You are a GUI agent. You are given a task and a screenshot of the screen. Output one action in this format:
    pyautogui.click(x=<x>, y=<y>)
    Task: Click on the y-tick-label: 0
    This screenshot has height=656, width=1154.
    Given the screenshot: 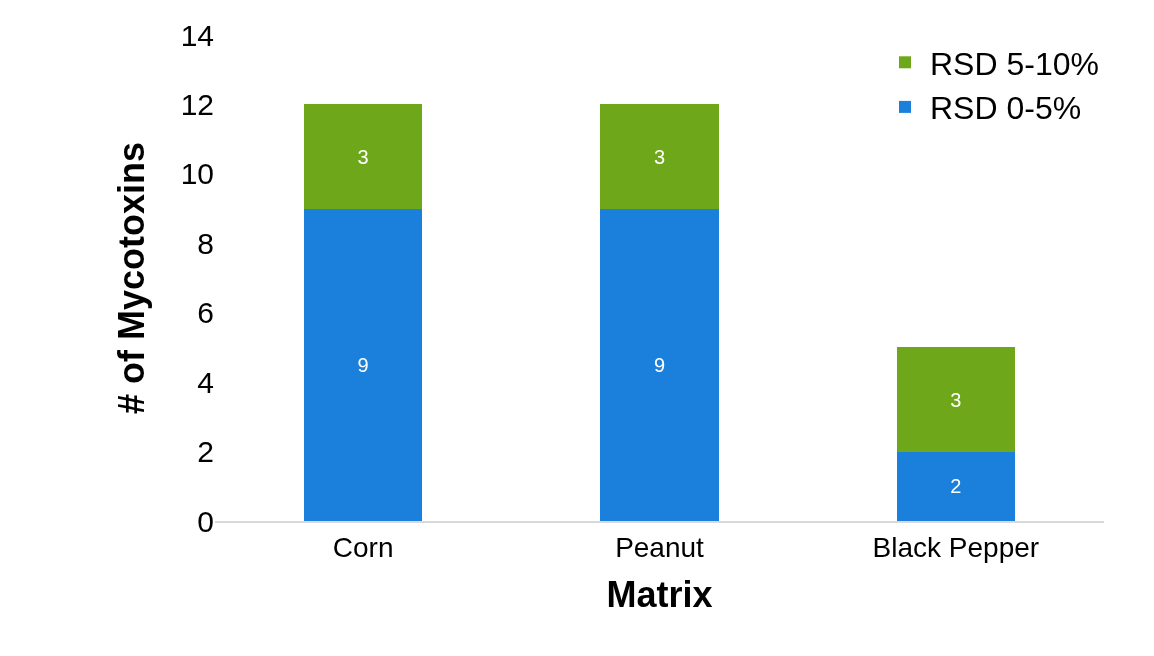 What is the action you would take?
    pyautogui.click(x=205, y=521)
    